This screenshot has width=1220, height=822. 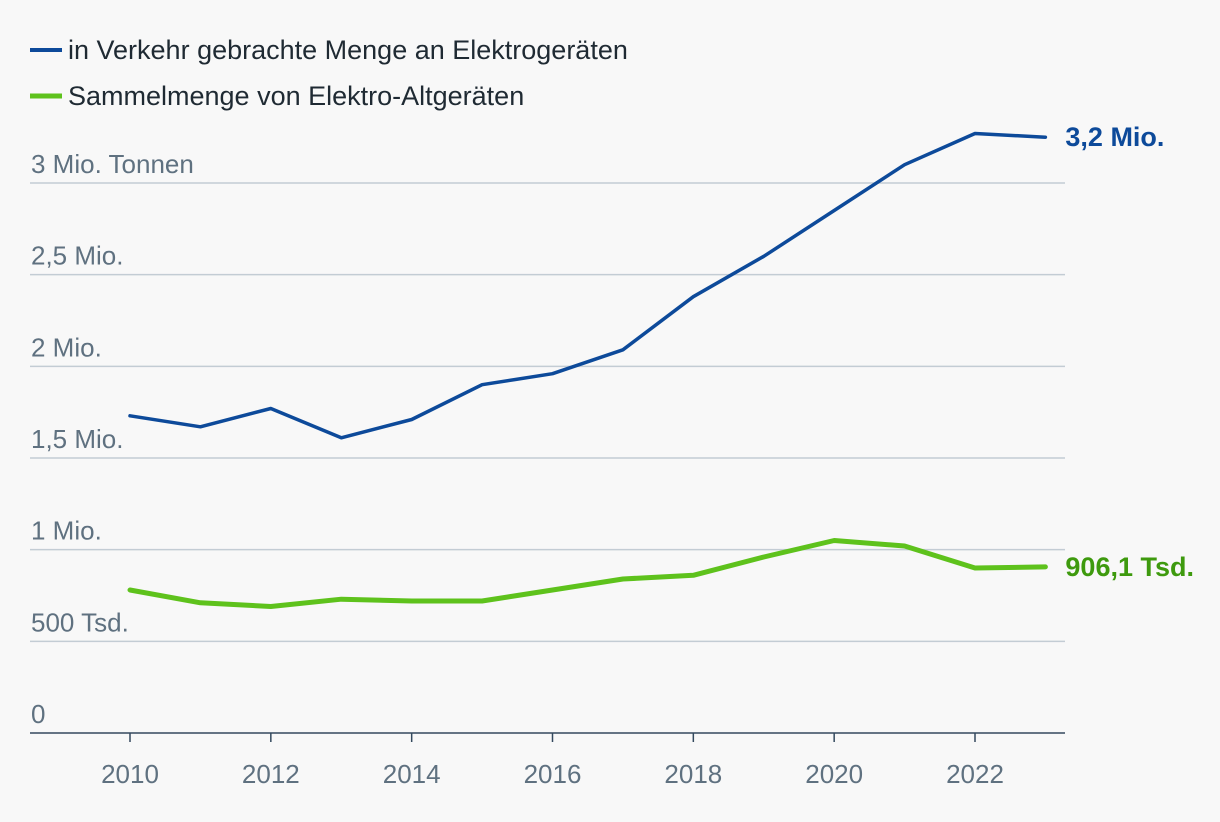 What do you see at coordinates (296, 96) in the screenshot?
I see `legend-label-series-2: Sammelmenge von Elektro-Altgeräten` at bounding box center [296, 96].